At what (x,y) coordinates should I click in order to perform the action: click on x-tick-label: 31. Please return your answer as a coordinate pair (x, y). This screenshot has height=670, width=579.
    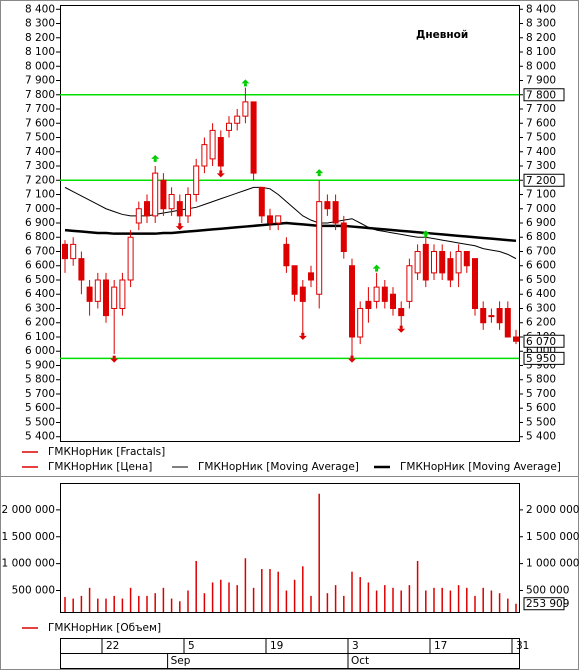
    Looking at the image, I should click on (522, 646).